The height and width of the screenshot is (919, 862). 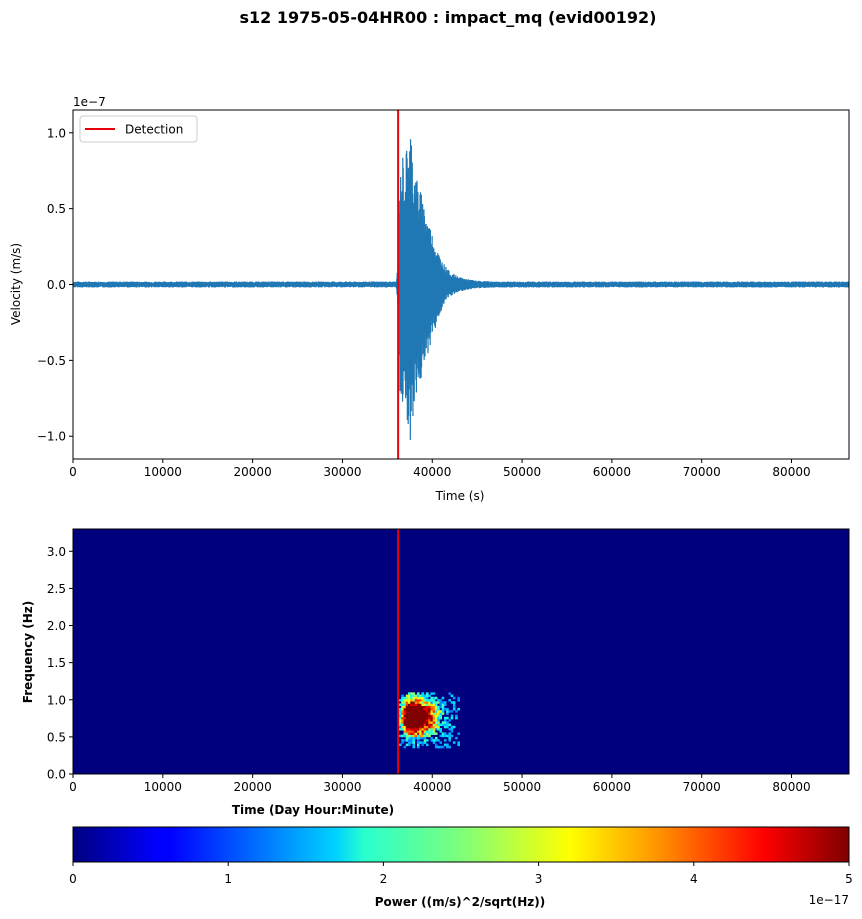 I want to click on colorbar-tick-label: 1, so click(x=228, y=879).